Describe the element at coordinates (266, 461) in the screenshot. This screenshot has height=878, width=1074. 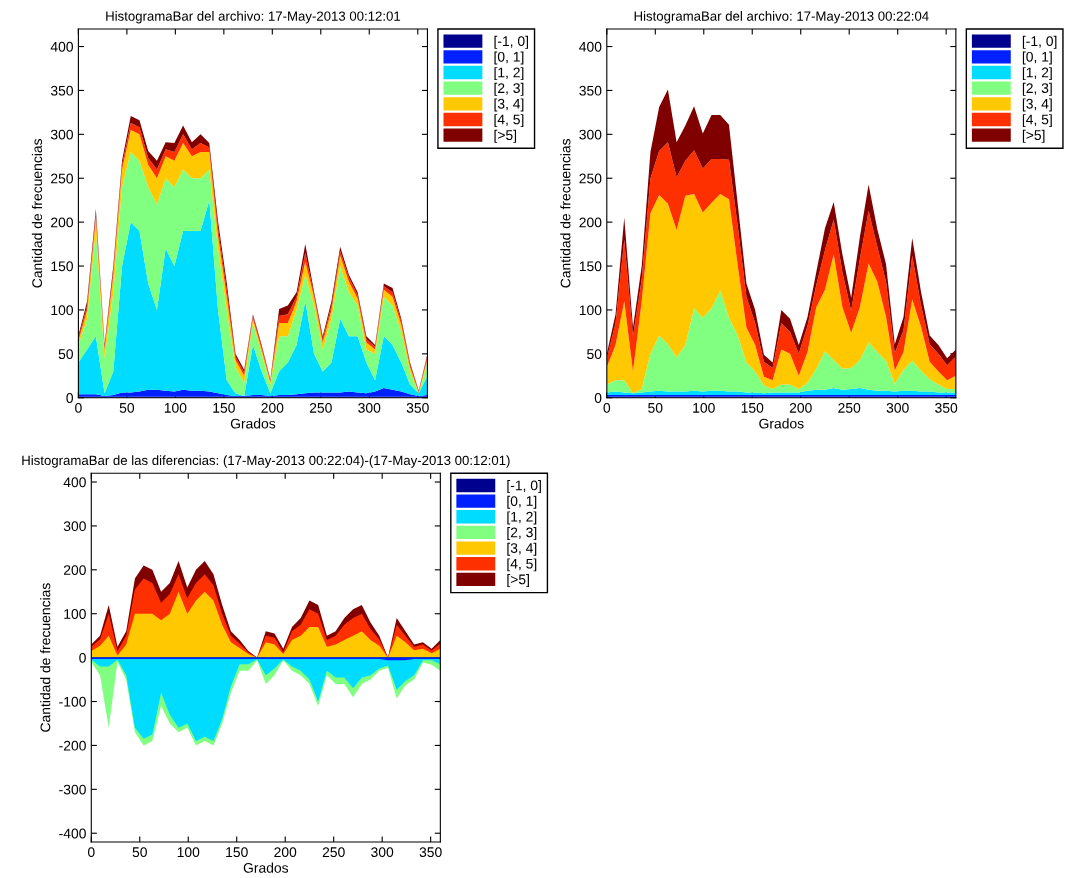
I see `chart-title: HistogramaBar de las diferencias: (17-May-2013 00:22:04)-(17-May-2013 00:12:01)` at that location.